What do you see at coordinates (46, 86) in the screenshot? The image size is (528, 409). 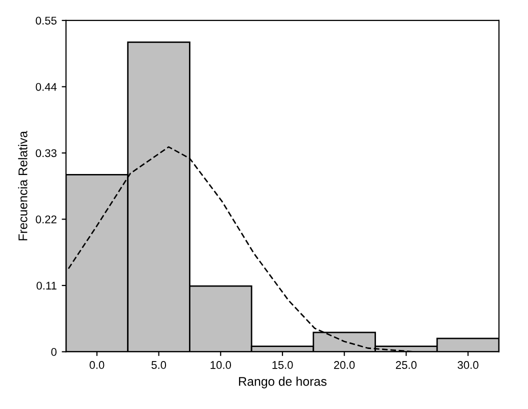 I see `y-tick-label: 0.44` at bounding box center [46, 86].